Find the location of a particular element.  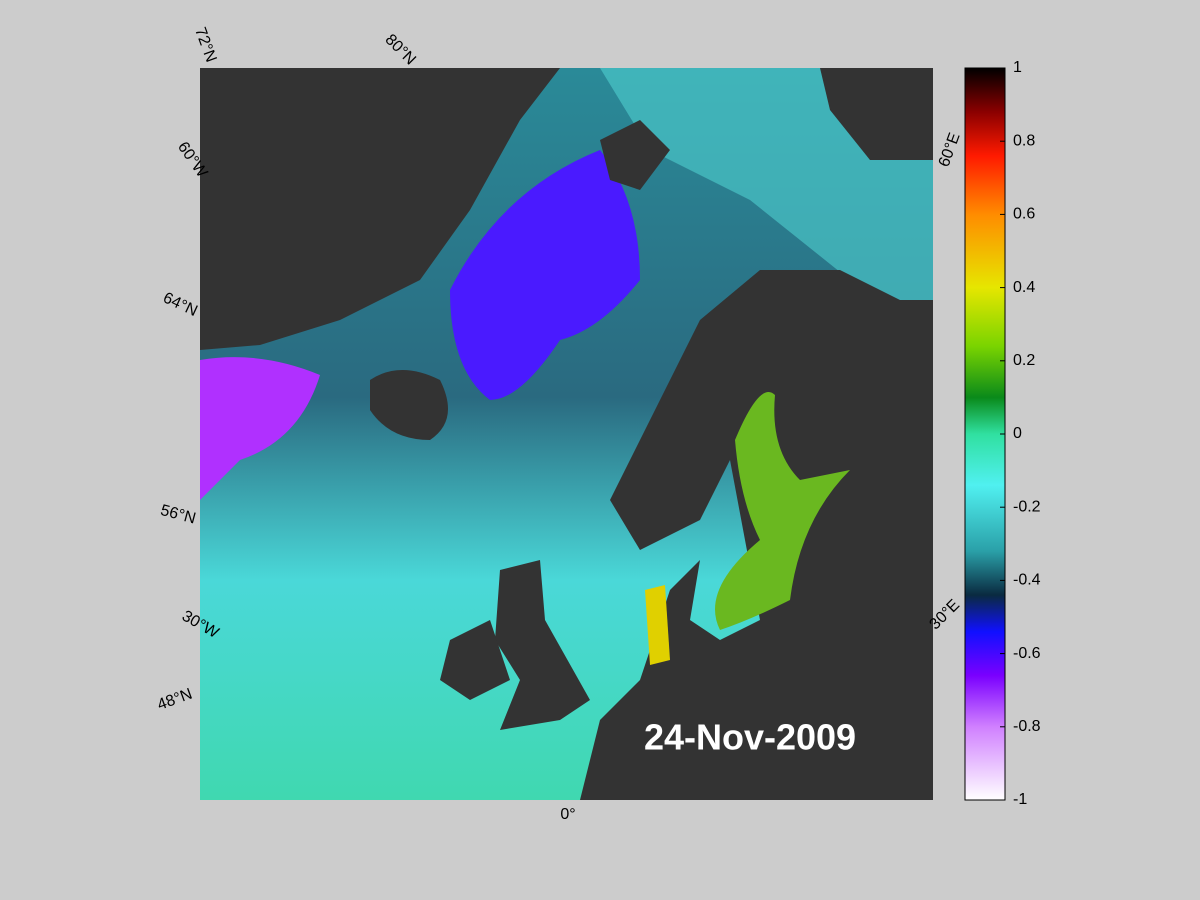

tick-label: 1 is located at coordinates (1017, 67).